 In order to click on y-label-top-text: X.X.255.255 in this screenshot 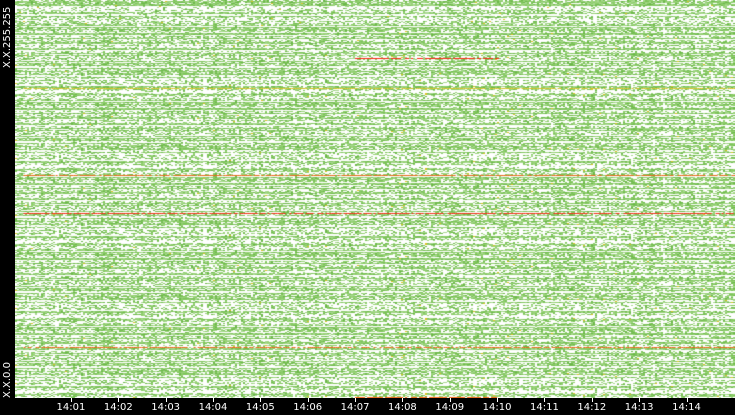, I will do `click(7, 37)`.